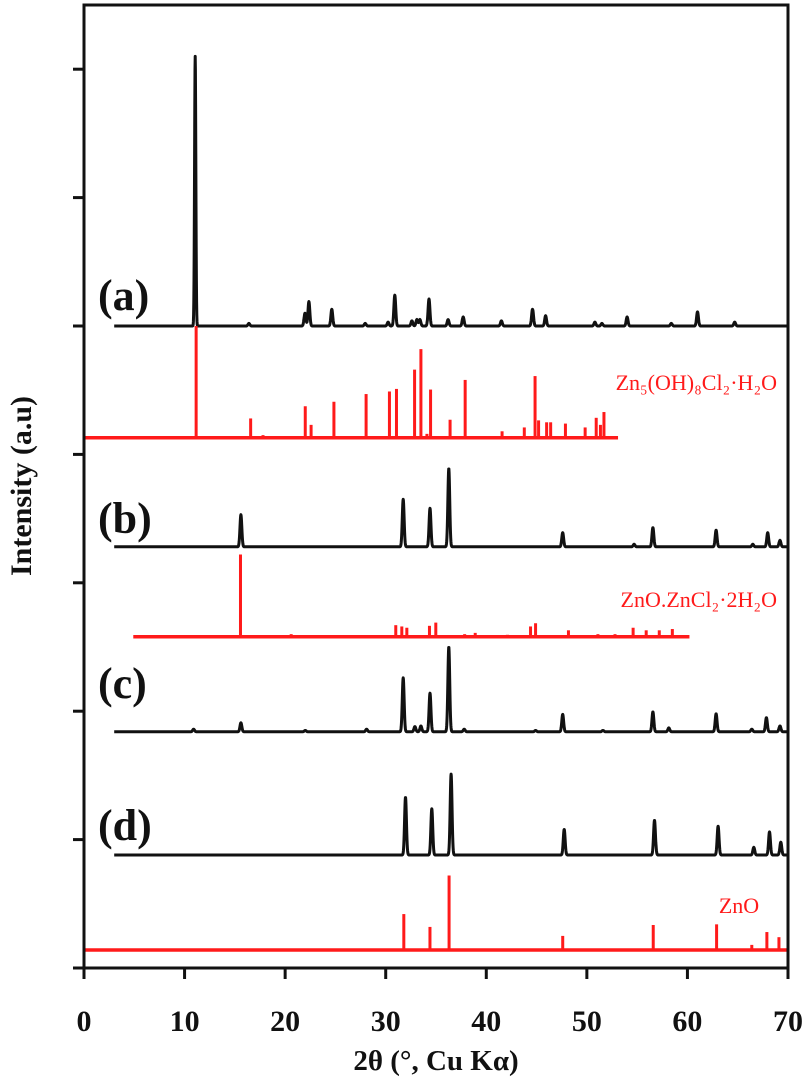  I want to click on x-tick-label: 30, so click(386, 1021).